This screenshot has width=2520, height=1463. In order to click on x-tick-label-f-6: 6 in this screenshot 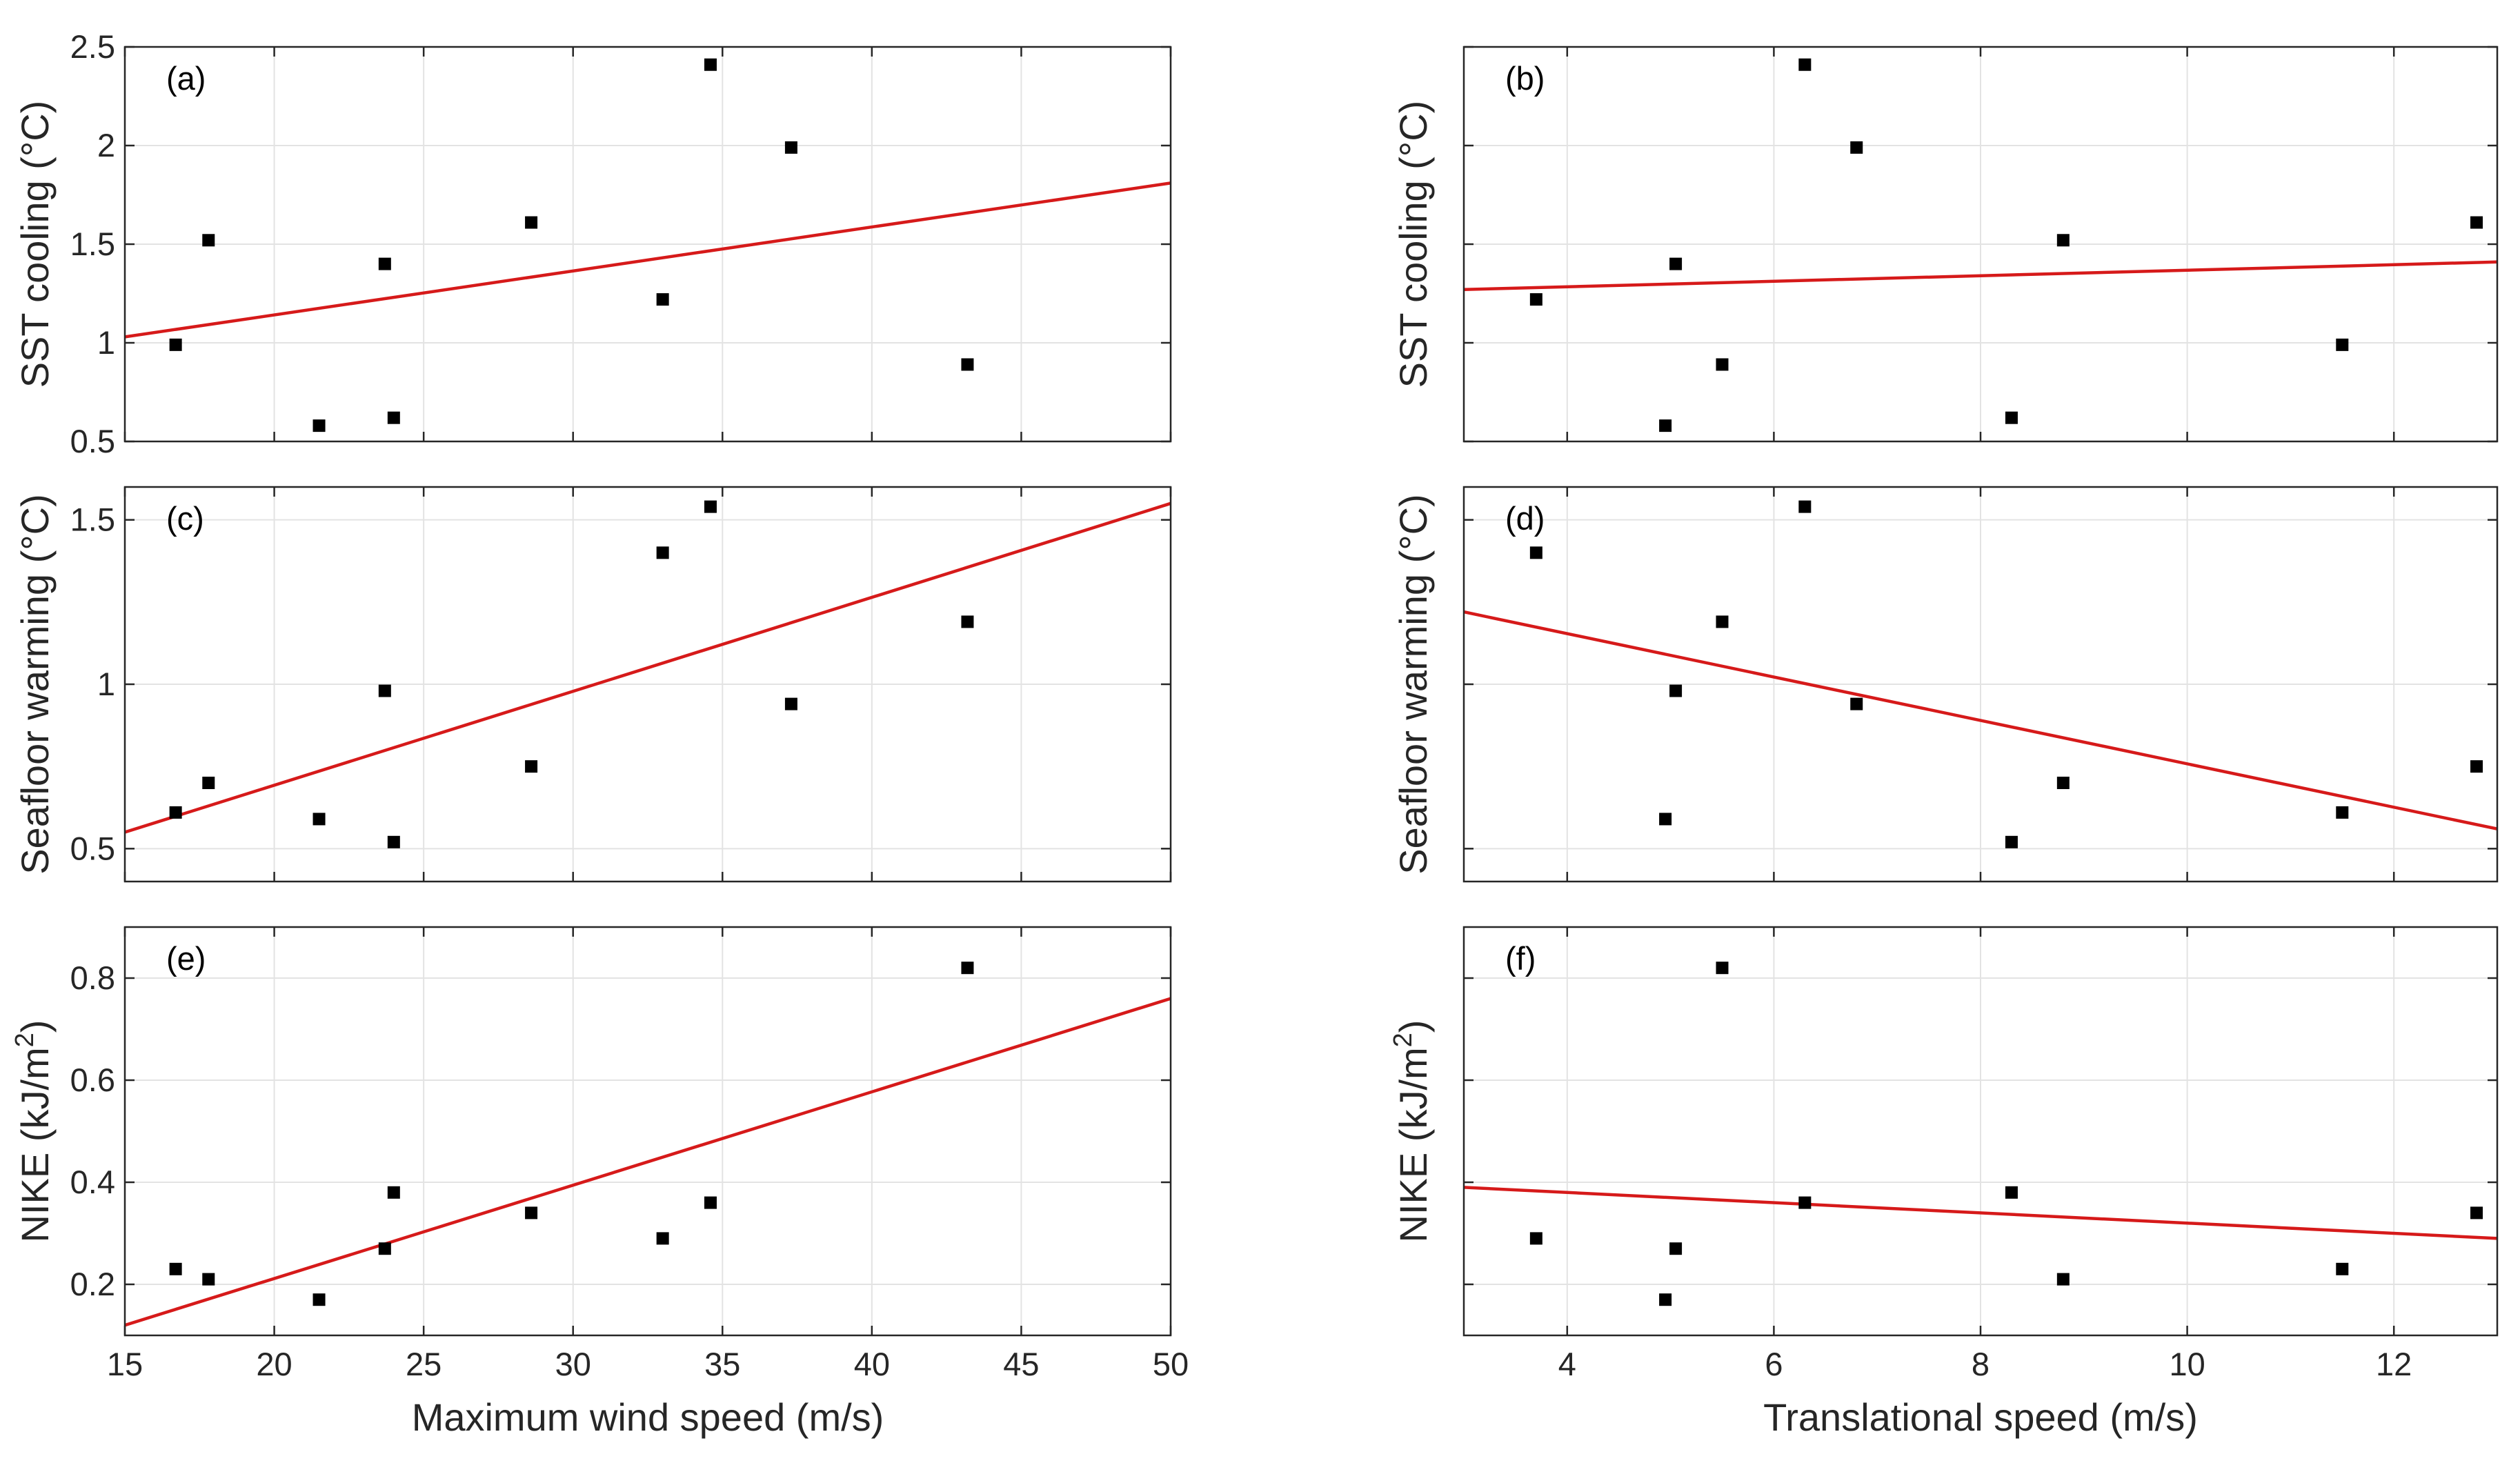, I will do `click(1774, 1364)`.